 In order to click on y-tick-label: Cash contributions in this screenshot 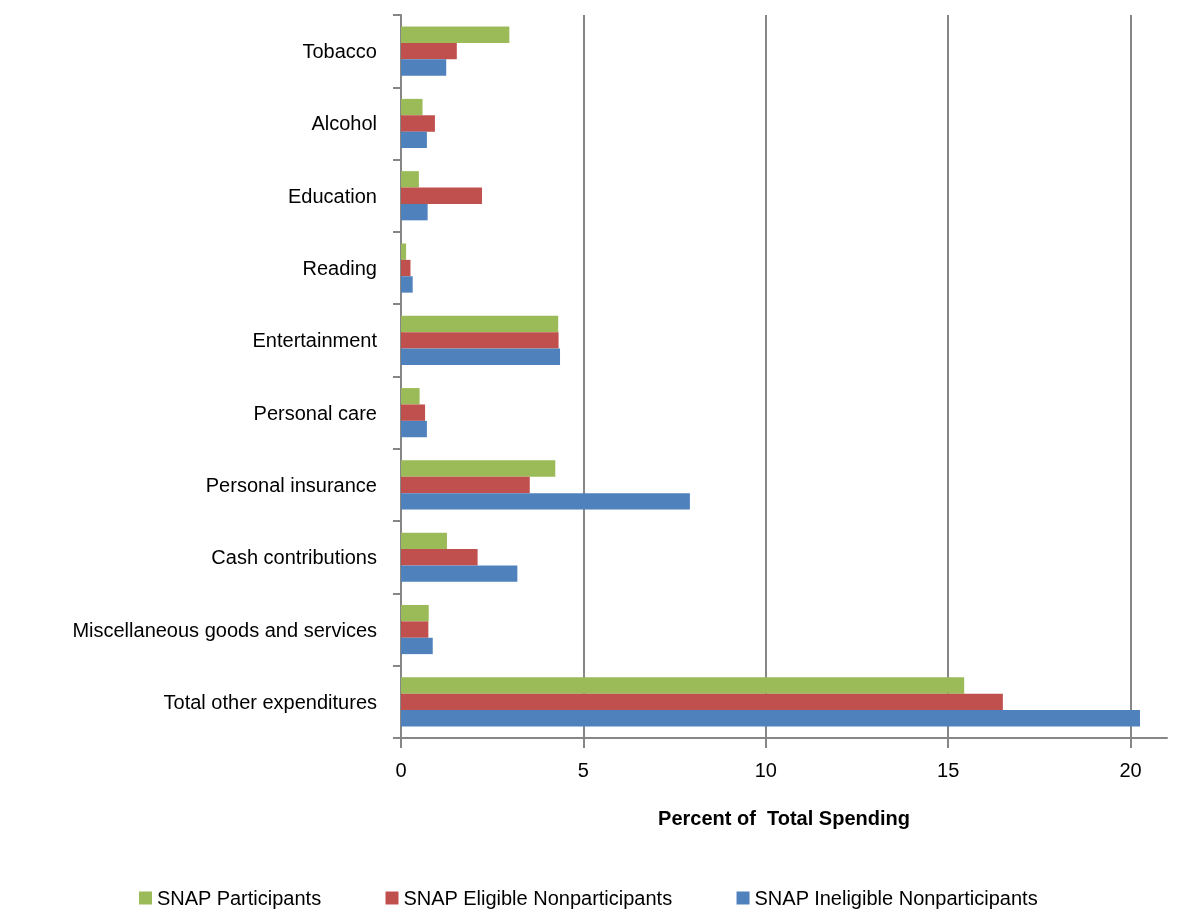, I will do `click(294, 557)`.